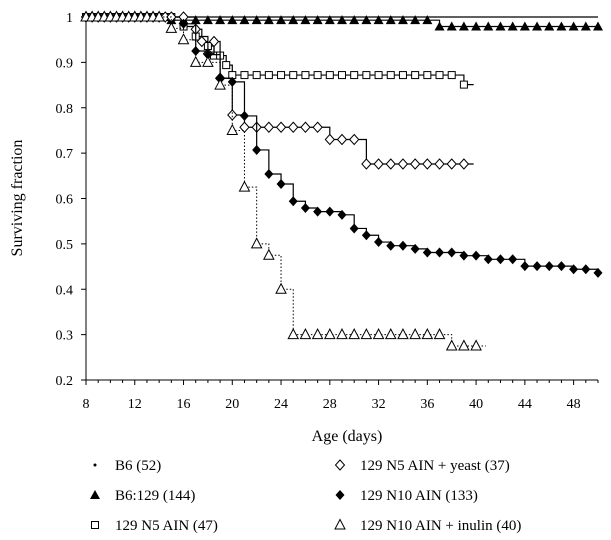 This screenshot has width=611, height=540. Describe the element at coordinates (166, 526) in the screenshot. I see `legend-label: 129 N5 AIN (47)` at that location.